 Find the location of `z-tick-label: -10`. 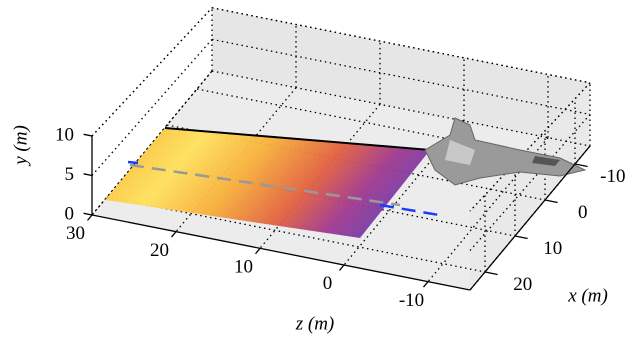

z-tick-label: -10 is located at coordinates (411, 300).